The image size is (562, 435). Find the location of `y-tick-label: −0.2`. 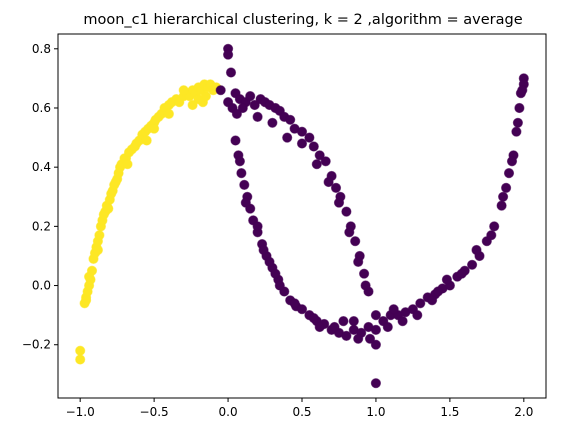

y-tick-label: −0.2 is located at coordinates (36, 345).